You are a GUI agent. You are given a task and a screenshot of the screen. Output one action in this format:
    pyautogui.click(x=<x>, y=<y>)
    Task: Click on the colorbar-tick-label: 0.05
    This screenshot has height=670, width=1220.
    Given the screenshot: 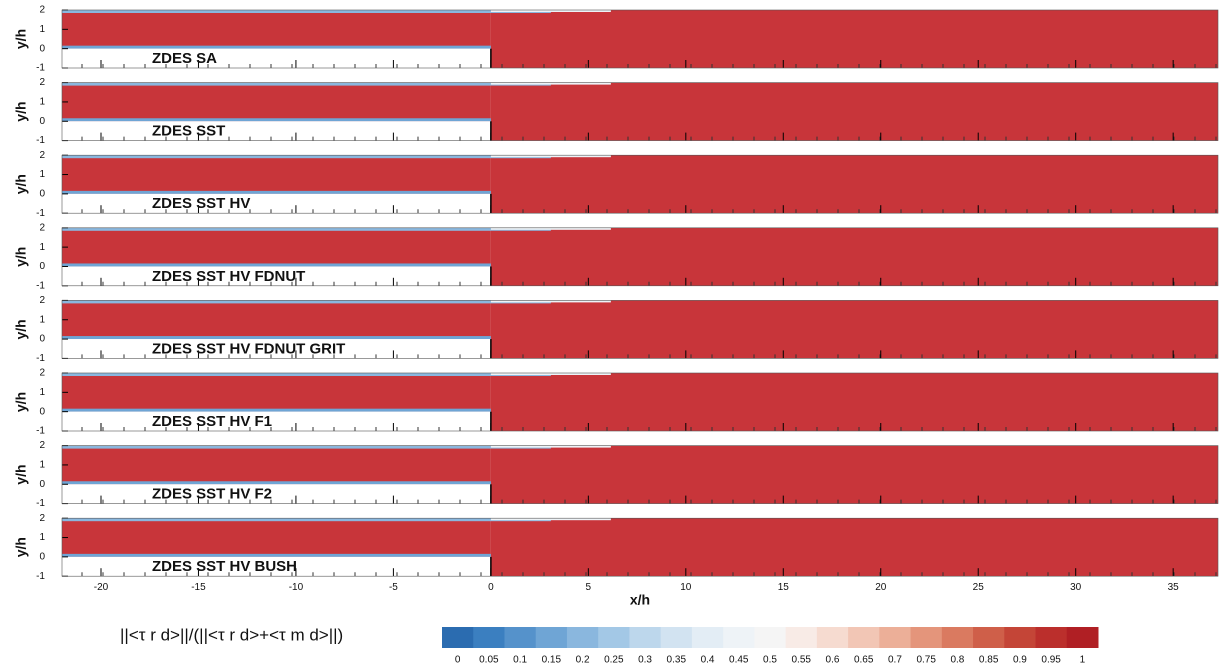 What is the action you would take?
    pyautogui.click(x=489, y=660)
    